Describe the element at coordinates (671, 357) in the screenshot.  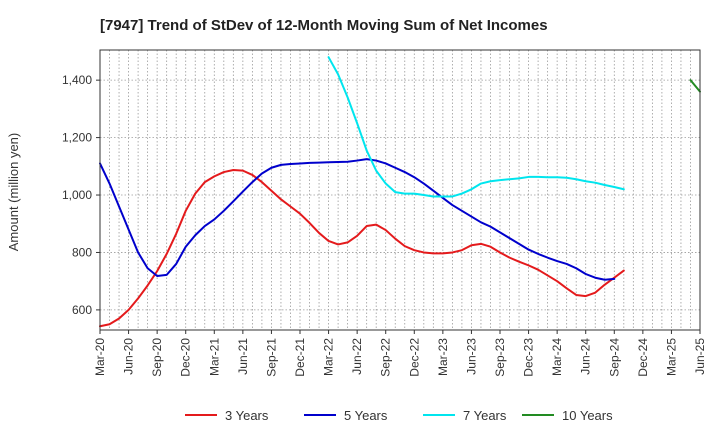
I see `x-tick-label: Mar-25` at that location.